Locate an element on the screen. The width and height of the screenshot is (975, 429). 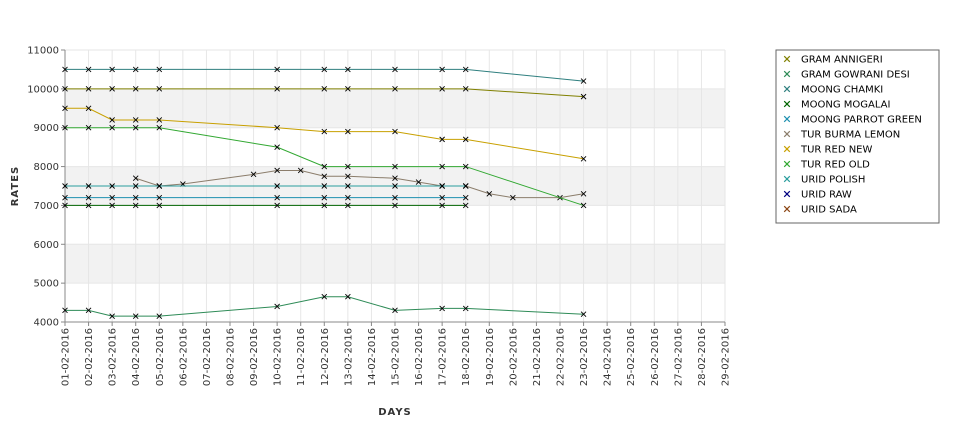
legend-item: TUR RED NEW is located at coordinates (827, 150).